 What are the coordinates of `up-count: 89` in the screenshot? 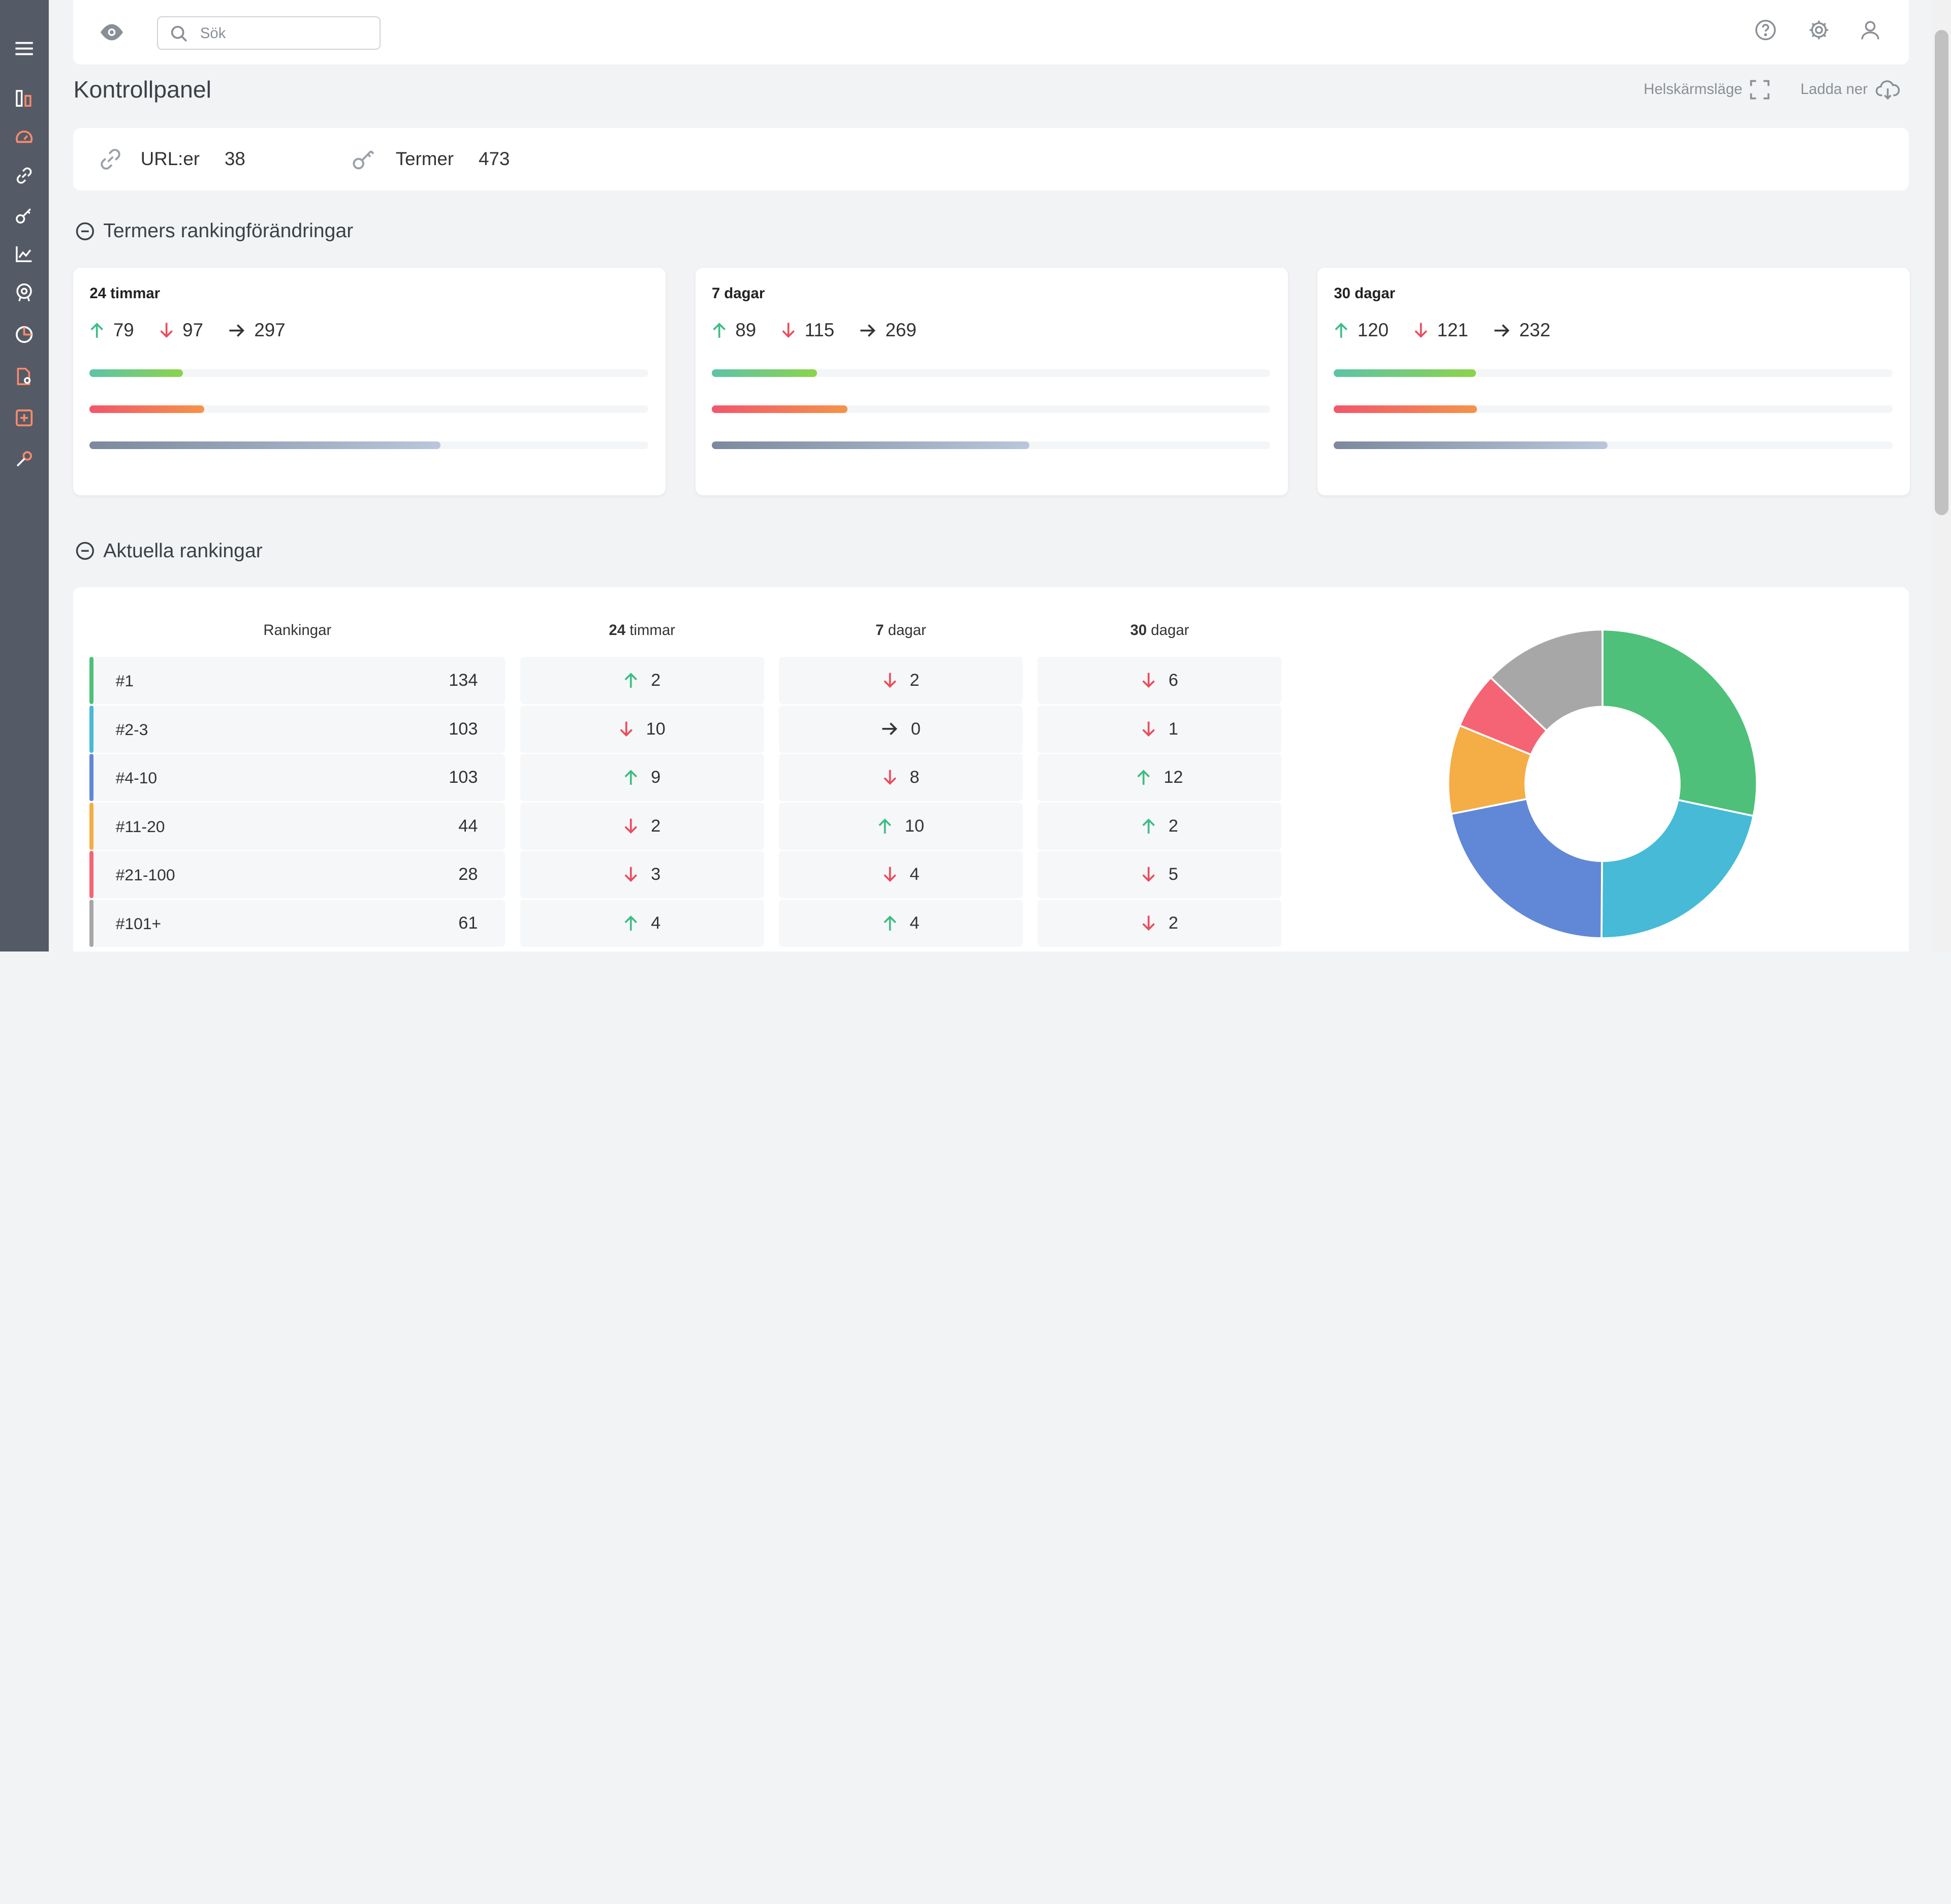 It's located at (746, 330).